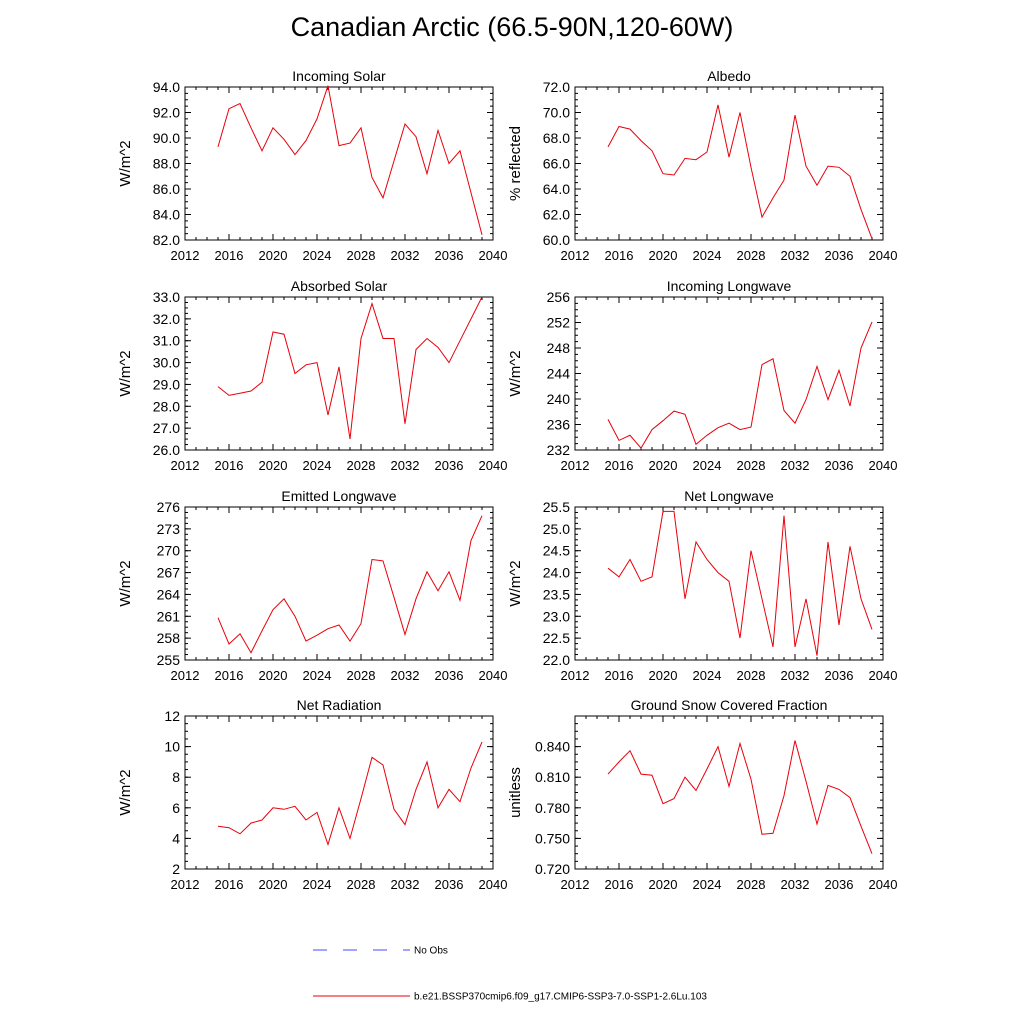 This screenshot has width=1024, height=1024. What do you see at coordinates (339, 286) in the screenshot?
I see `panel-title: Absorbed Solar` at bounding box center [339, 286].